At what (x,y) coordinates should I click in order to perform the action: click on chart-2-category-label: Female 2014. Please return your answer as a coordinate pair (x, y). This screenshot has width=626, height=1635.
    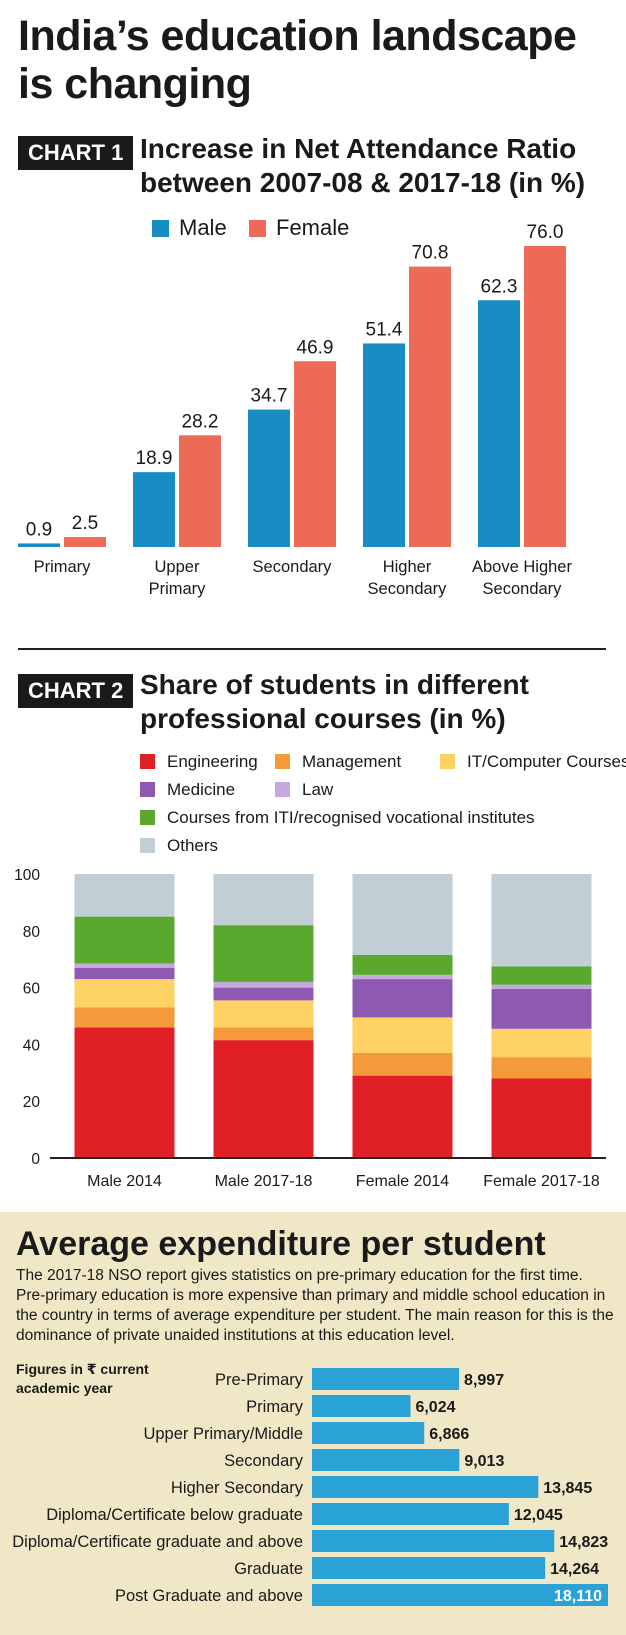
    Looking at the image, I should click on (402, 1181).